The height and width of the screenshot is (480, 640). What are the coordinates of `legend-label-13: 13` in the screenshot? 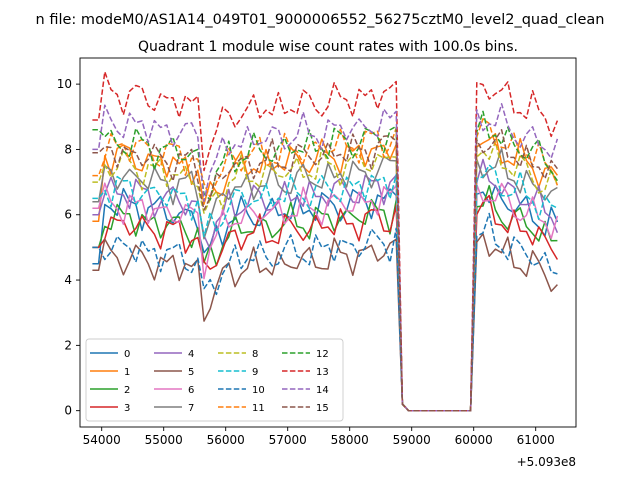 It's located at (322, 372).